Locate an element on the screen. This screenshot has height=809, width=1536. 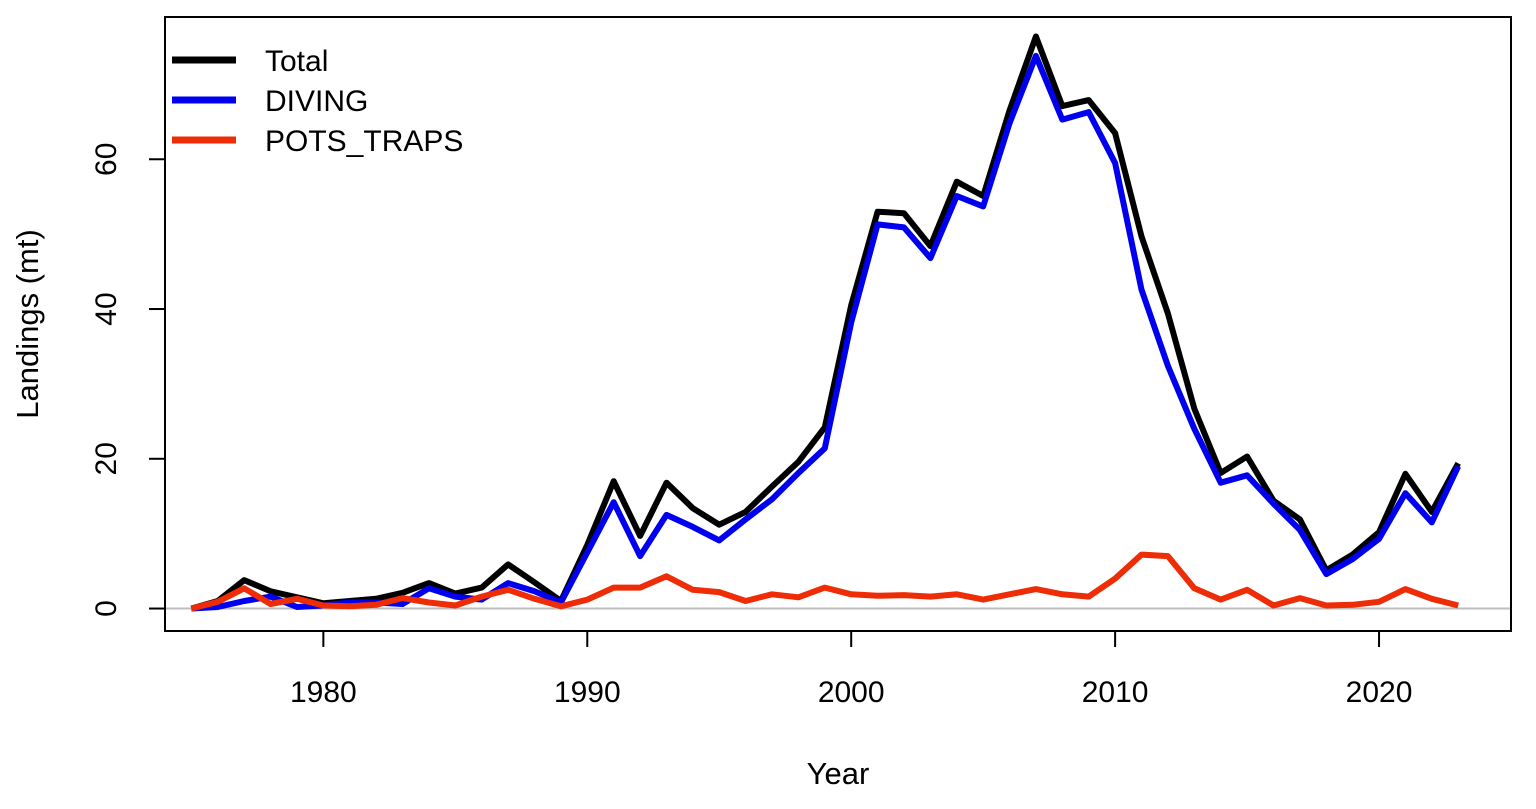
x-tick-label-2010: 2010 is located at coordinates (1115, 692).